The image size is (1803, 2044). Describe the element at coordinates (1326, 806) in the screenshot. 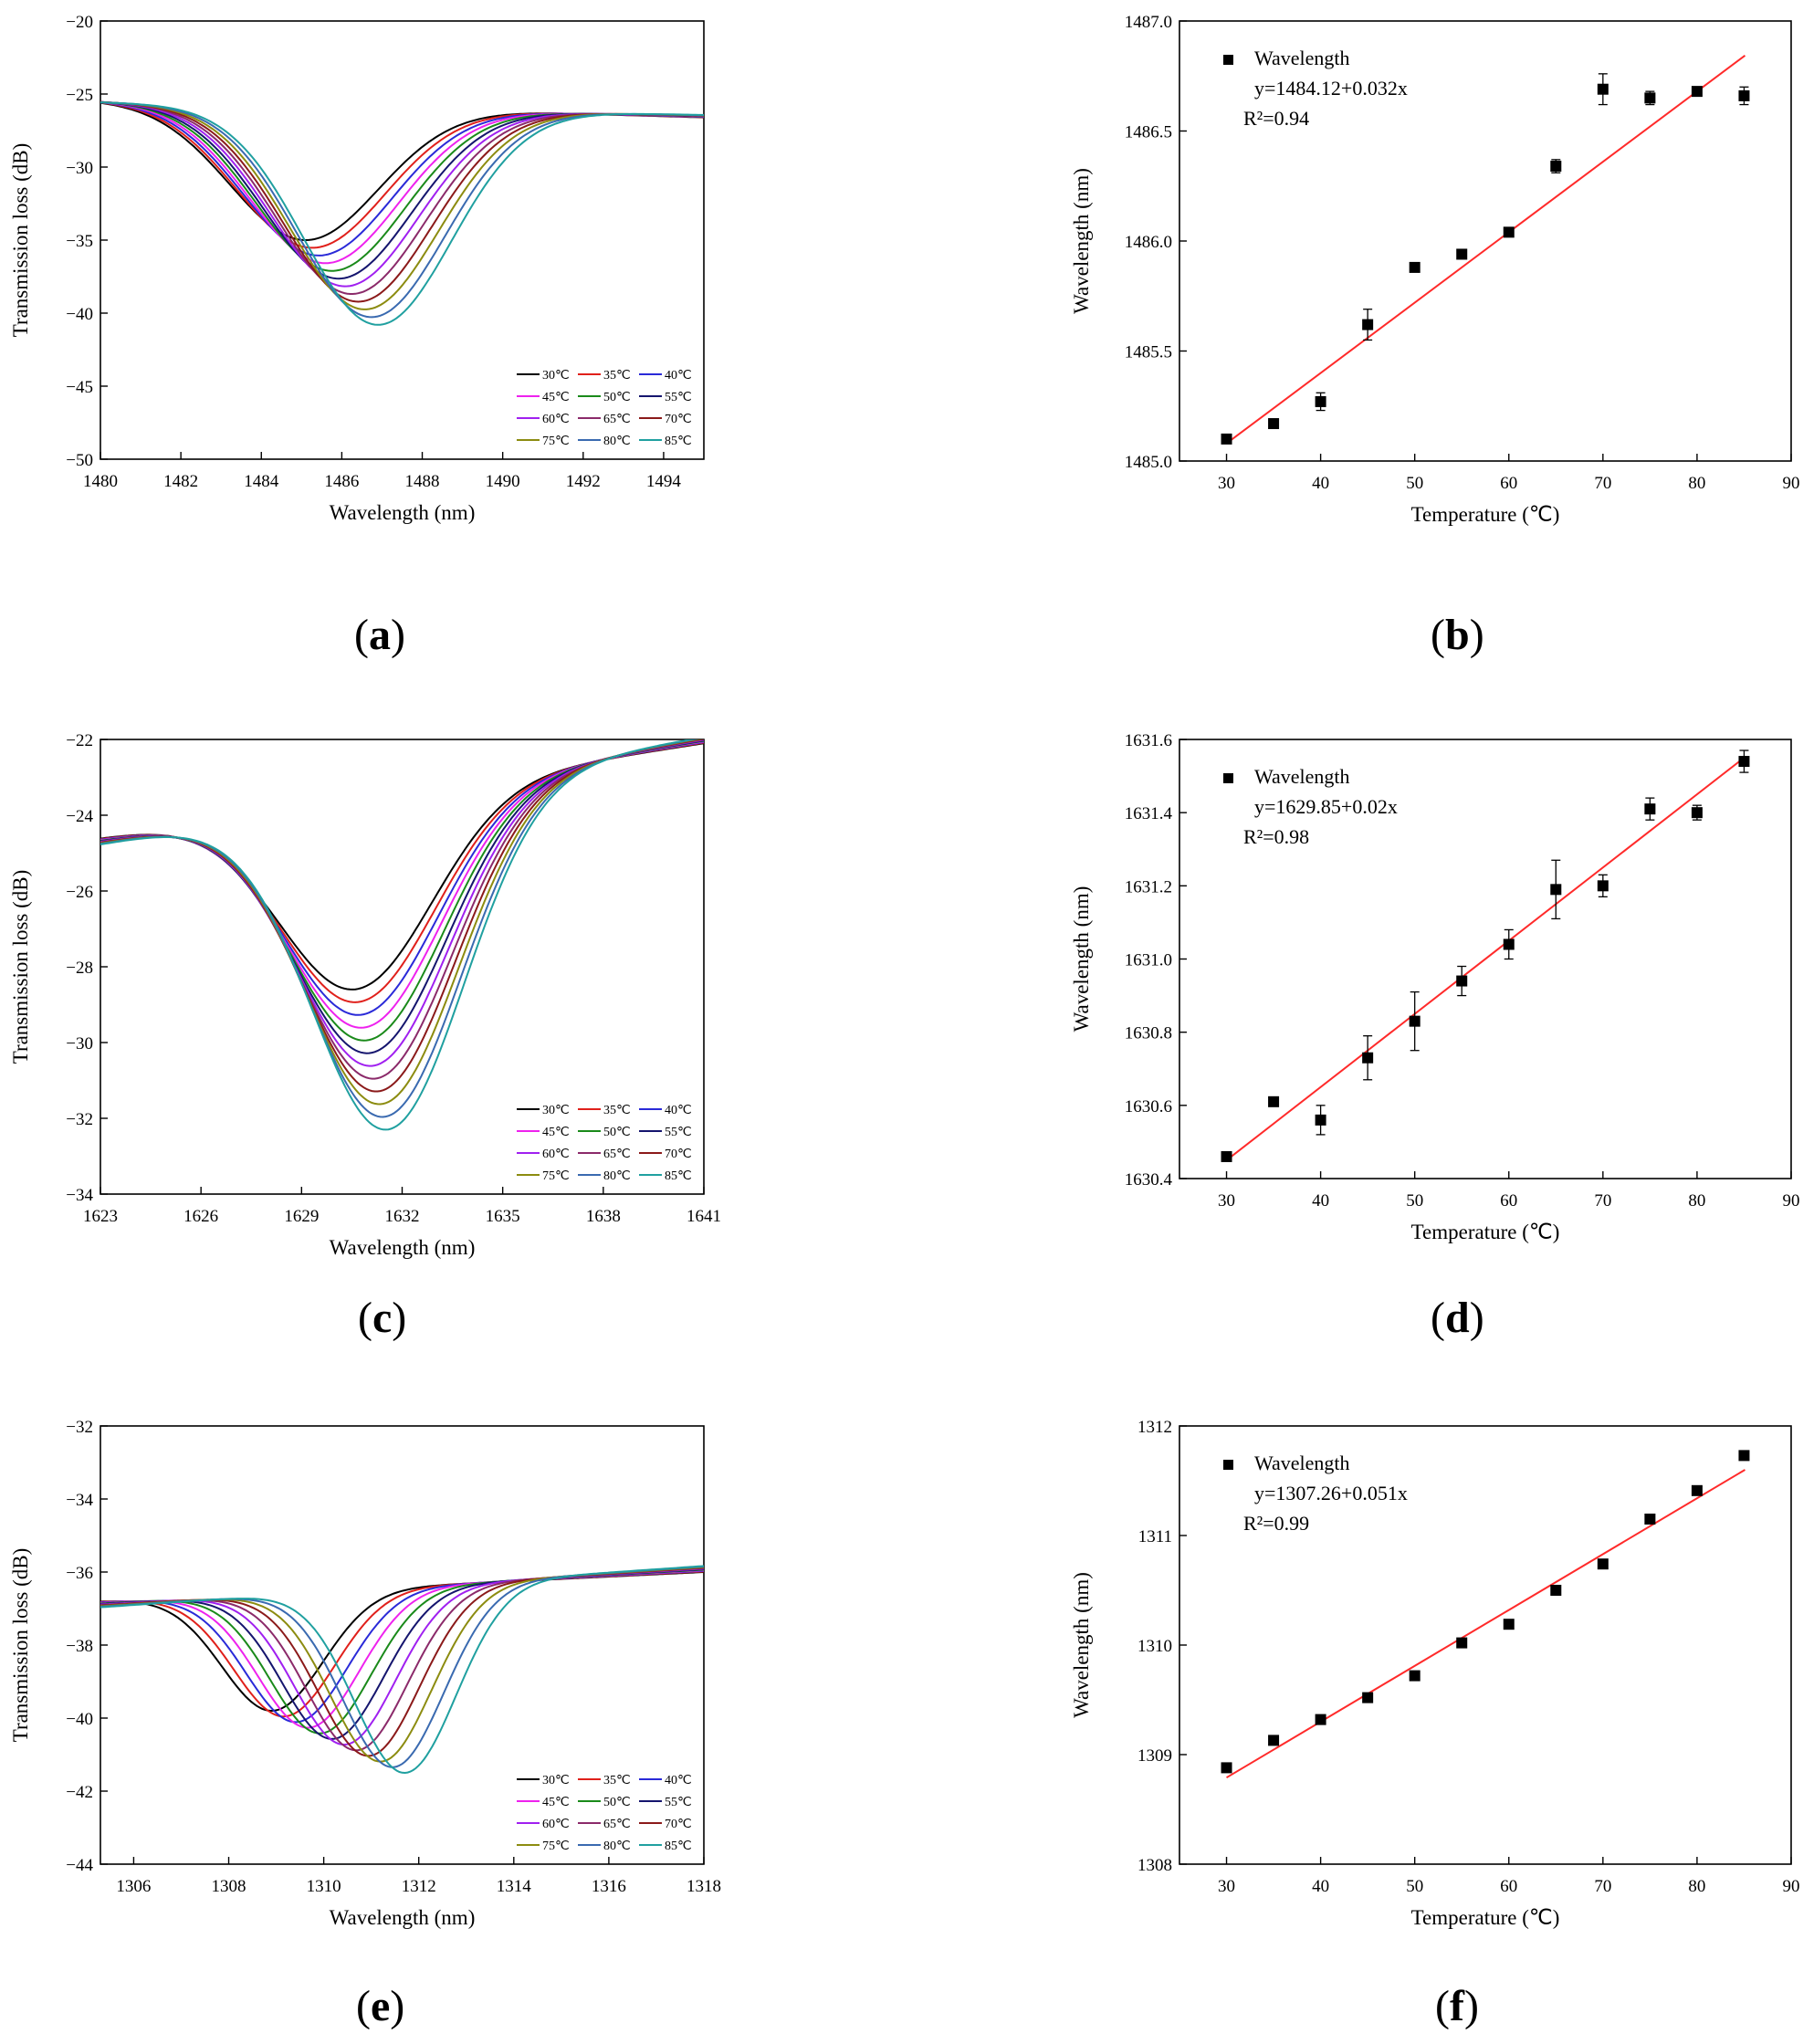

I see `fit-equation-d: y=1629.85+0.02x` at that location.